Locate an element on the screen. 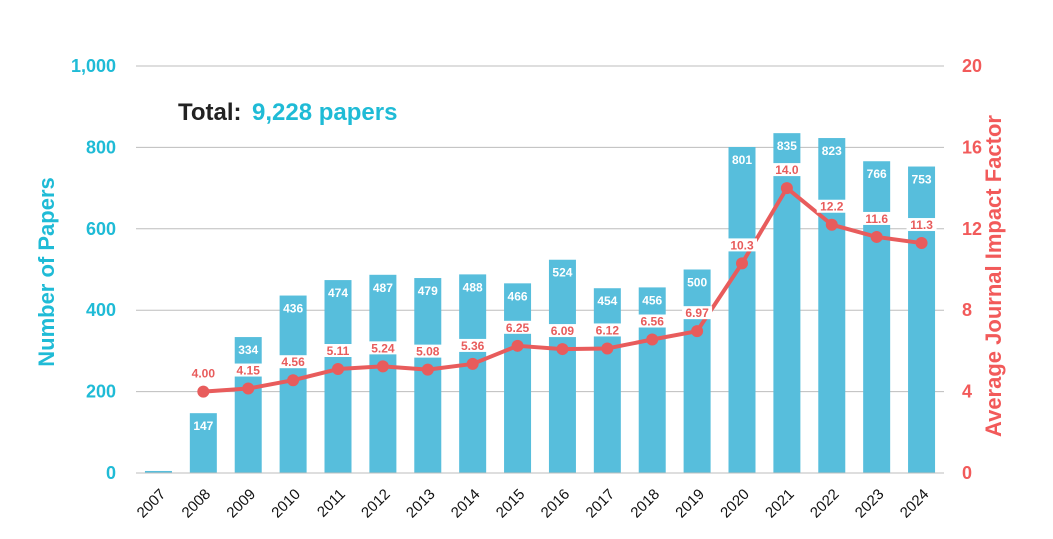  line-value-label: 5.24 is located at coordinates (383, 348).